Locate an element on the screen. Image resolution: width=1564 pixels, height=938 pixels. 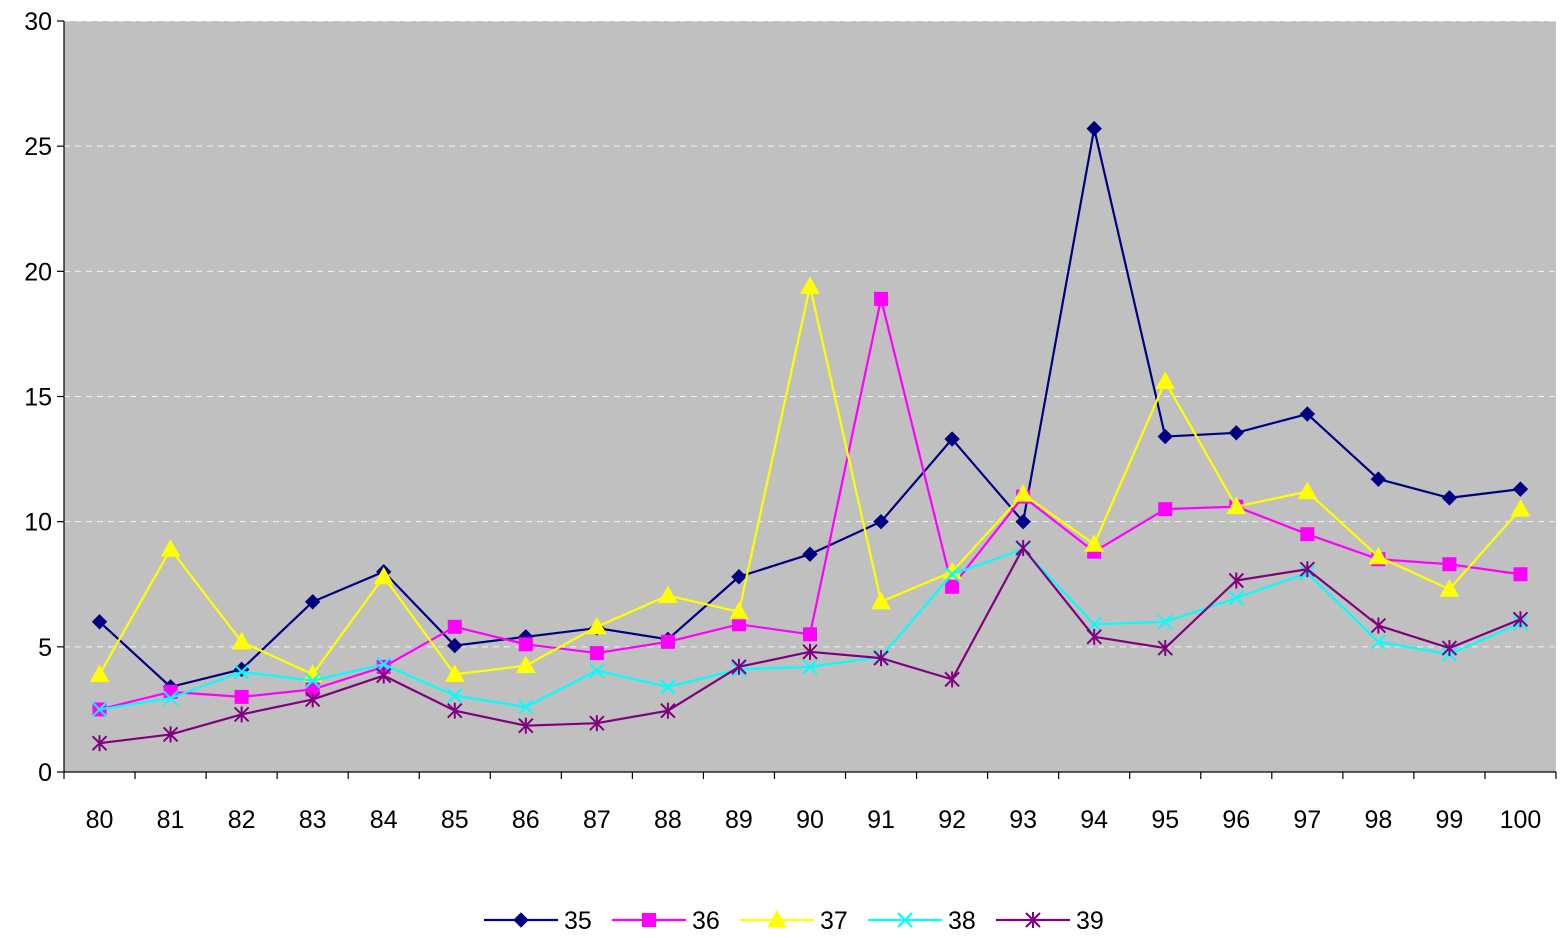
x-tick-label-96: 96 is located at coordinates (1236, 820).